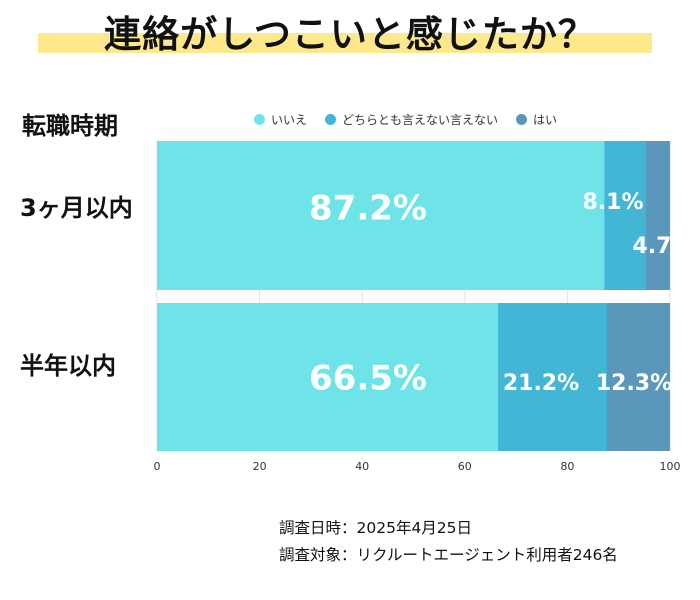 The width and height of the screenshot is (700, 600). I want to click on legend: いいえ どちらとも言えない言えない はい, so click(414, 119).